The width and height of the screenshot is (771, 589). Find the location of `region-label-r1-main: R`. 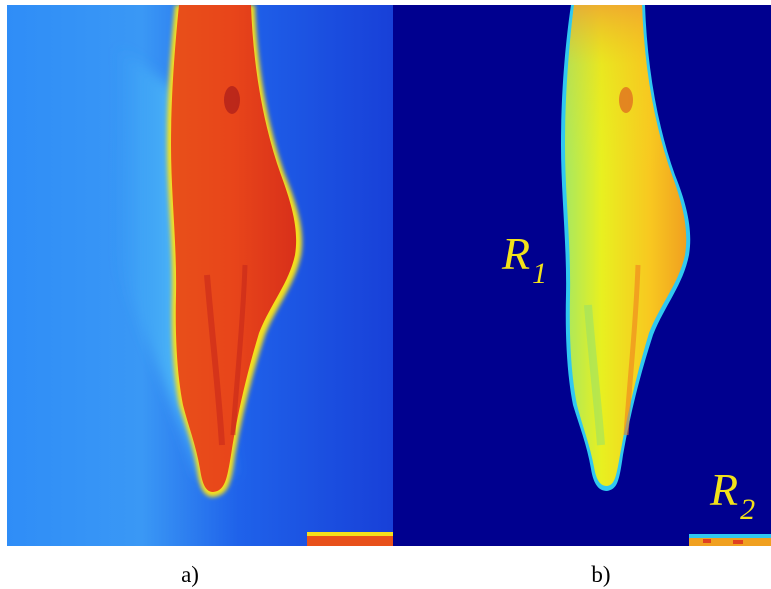

region-label-r1-main: R is located at coordinates (516, 253).